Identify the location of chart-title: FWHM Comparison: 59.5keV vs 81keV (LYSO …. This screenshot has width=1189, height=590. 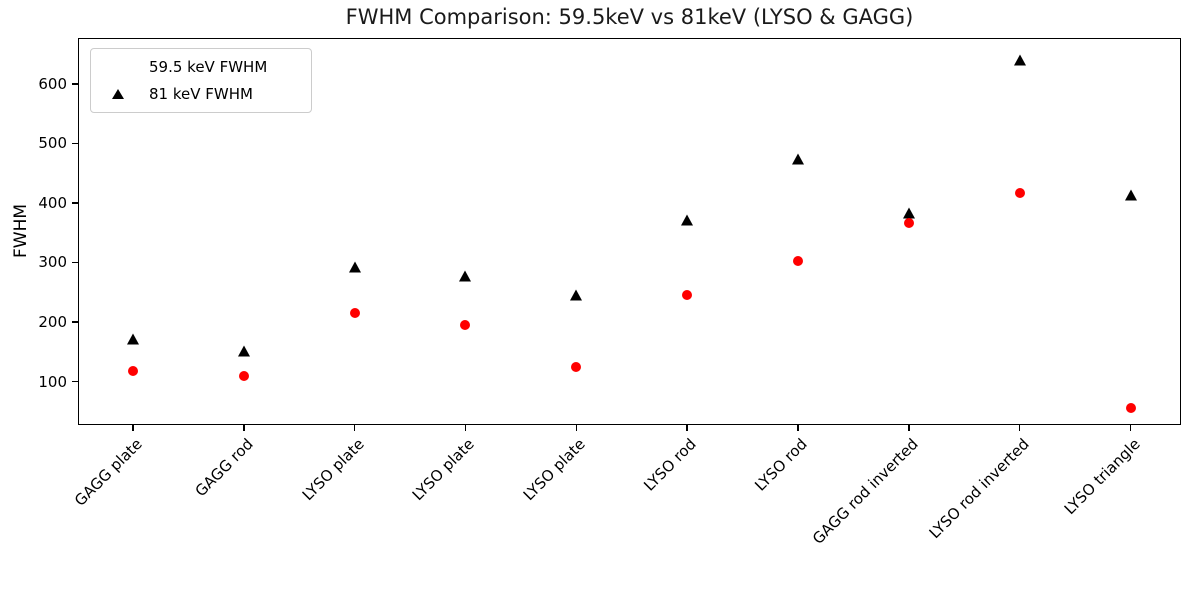
(629, 17).